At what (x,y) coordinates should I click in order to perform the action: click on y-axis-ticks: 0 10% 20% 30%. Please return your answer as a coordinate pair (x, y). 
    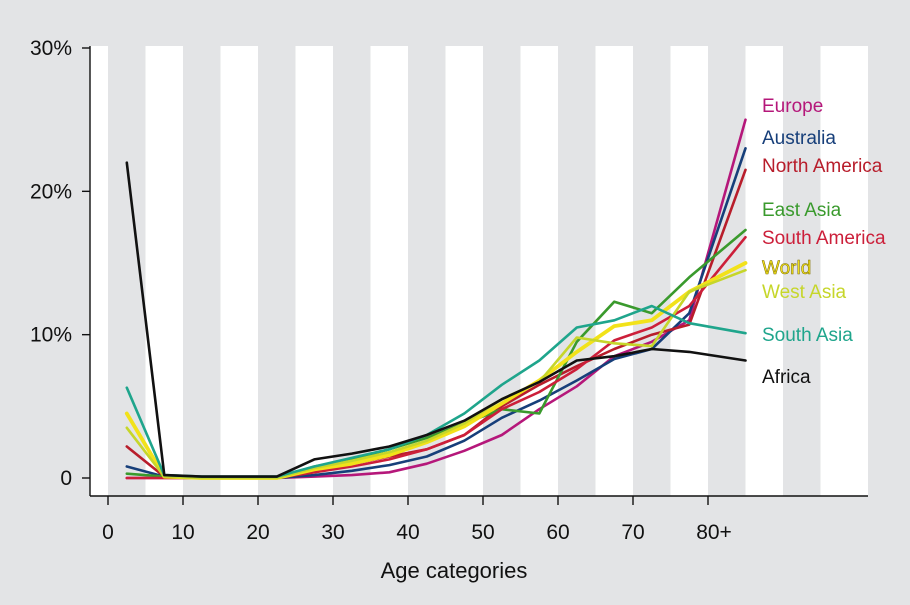
    Looking at the image, I should click on (60, 263).